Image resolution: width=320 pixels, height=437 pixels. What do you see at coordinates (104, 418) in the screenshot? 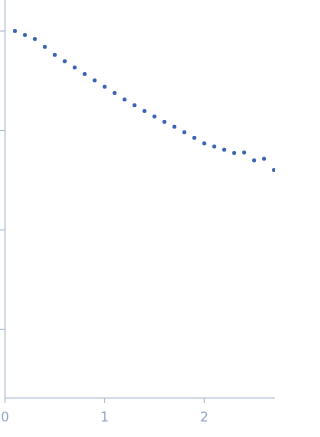
I see `x-tick-label: 1` at bounding box center [104, 418].